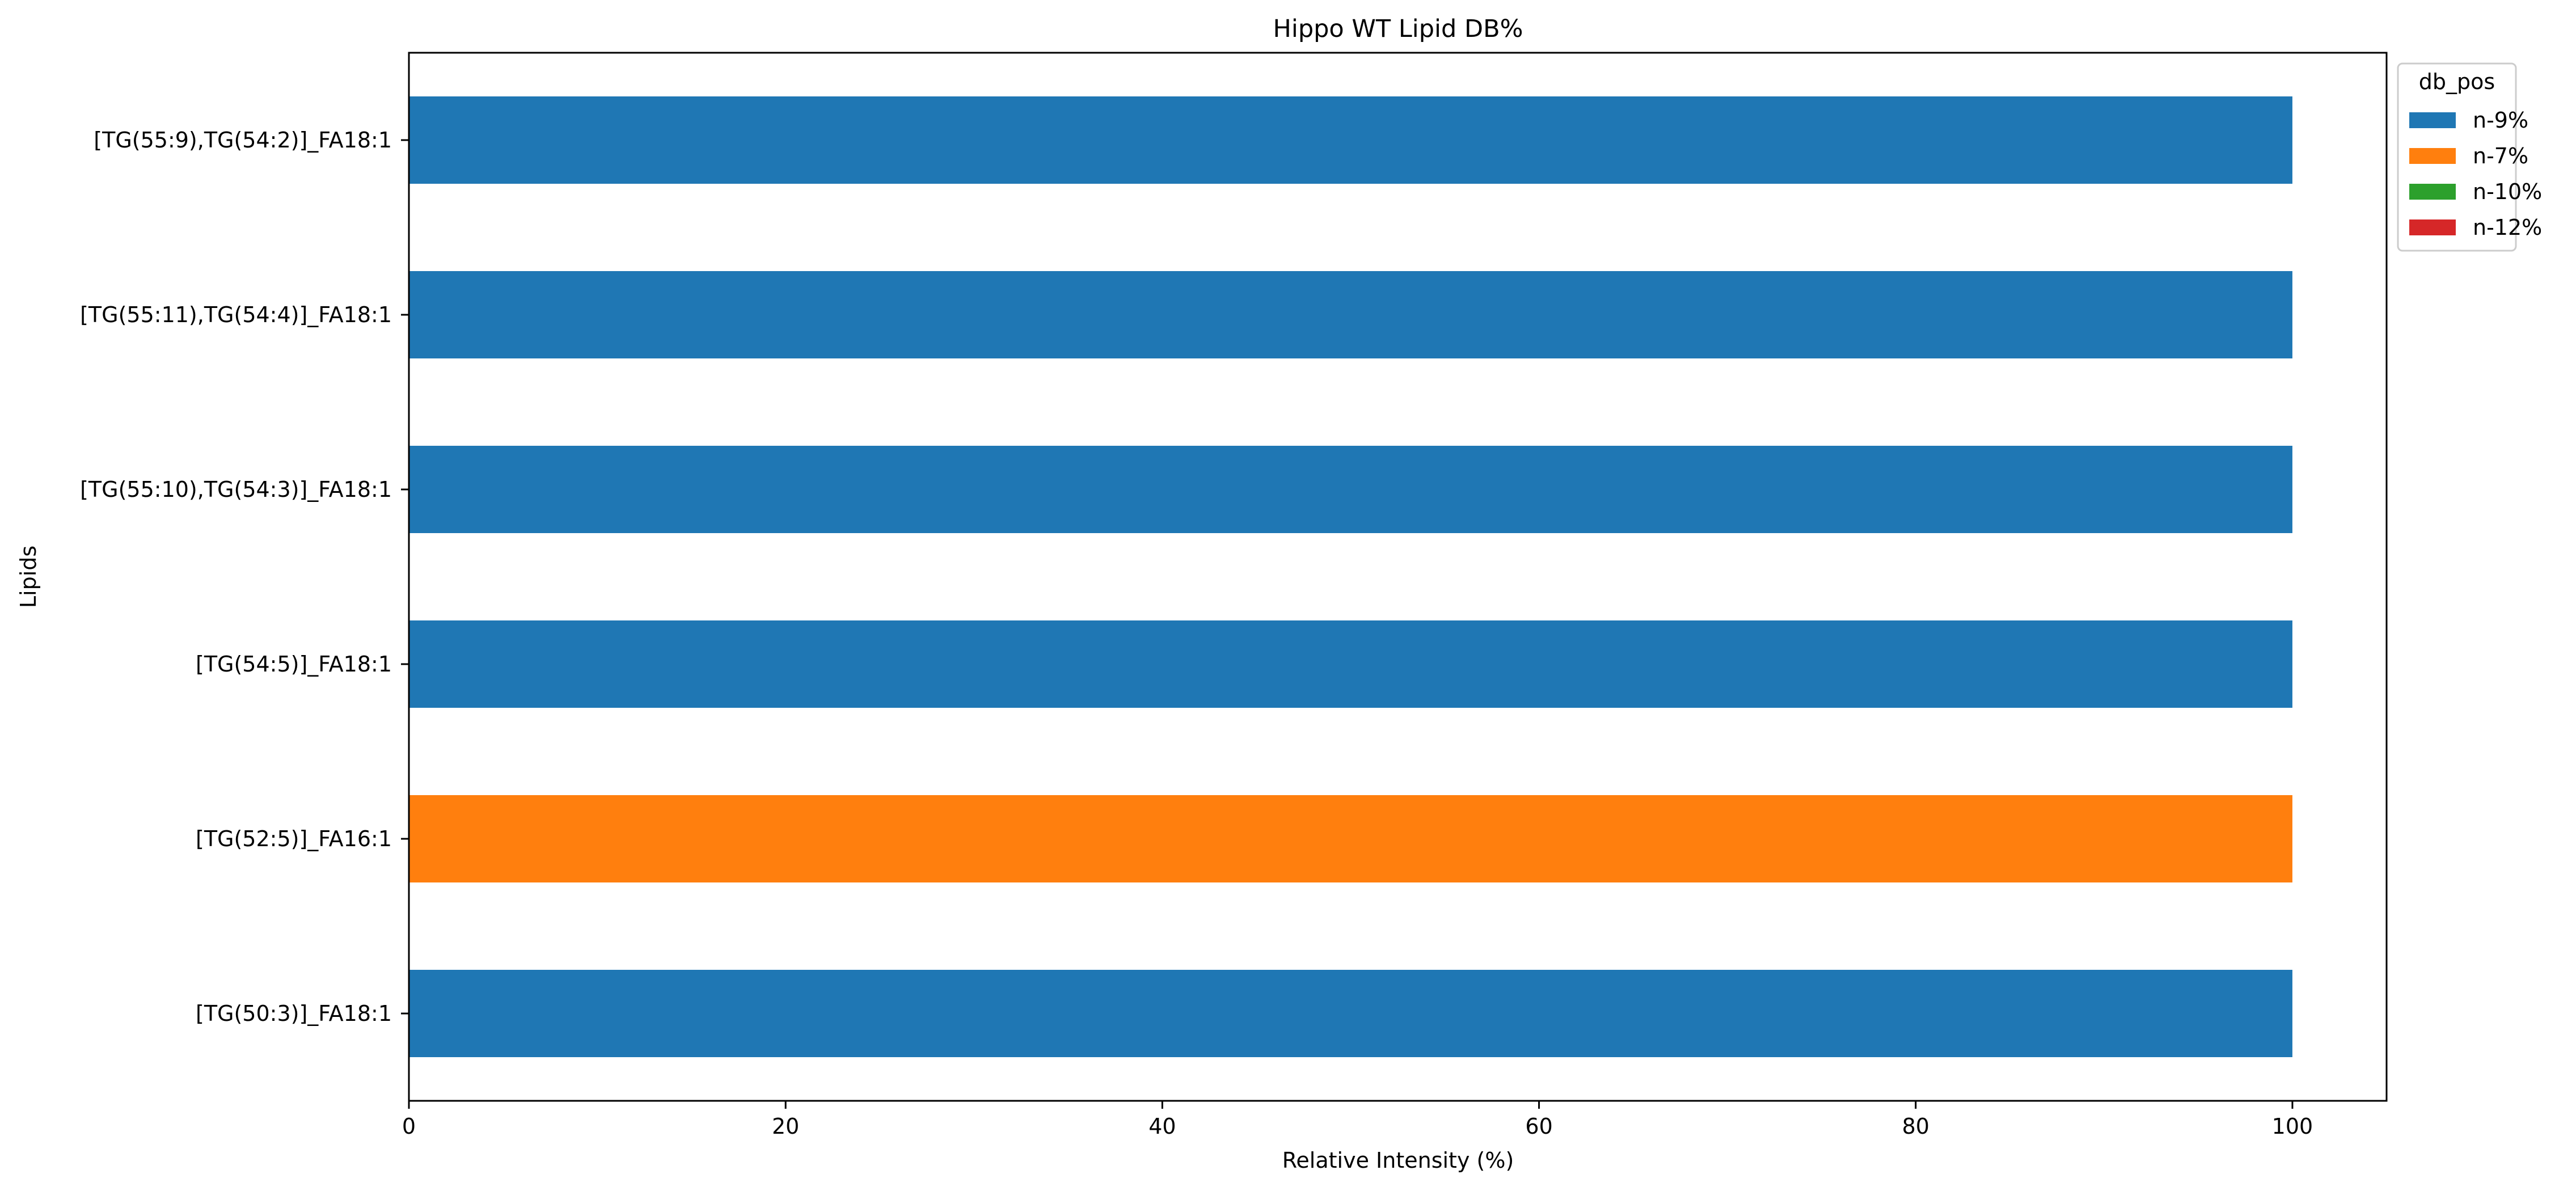  What do you see at coordinates (1398, 1160) in the screenshot?
I see `x-axis-label: Relative Intensity (%)` at bounding box center [1398, 1160].